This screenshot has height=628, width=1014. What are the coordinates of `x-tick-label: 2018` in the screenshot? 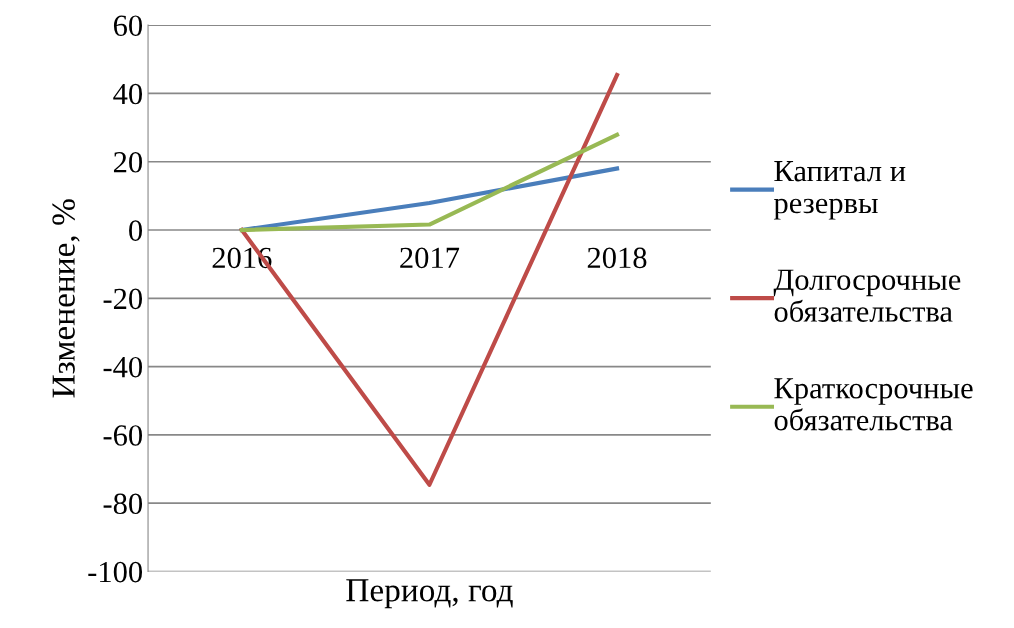 It's located at (617, 258).